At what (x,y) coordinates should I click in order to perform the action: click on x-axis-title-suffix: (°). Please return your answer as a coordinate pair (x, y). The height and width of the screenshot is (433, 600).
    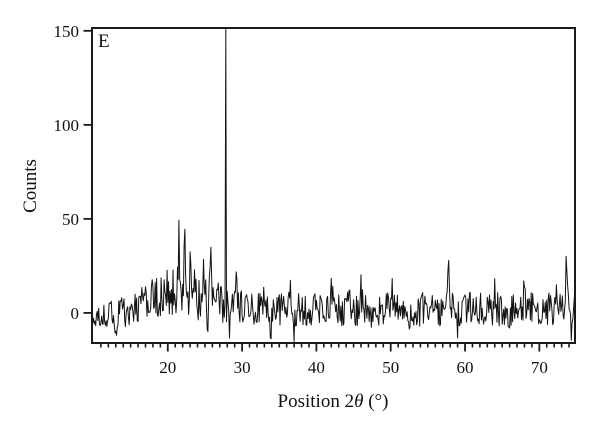
    Looking at the image, I should click on (375, 401).